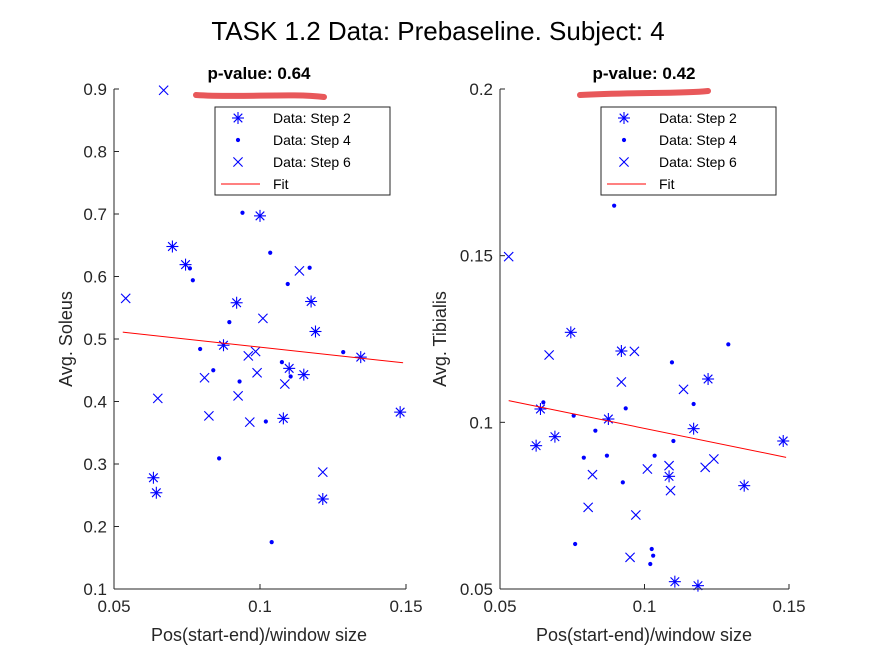 The height and width of the screenshot is (656, 875). I want to click on soleus-legend-dot-marker, so click(238, 140).